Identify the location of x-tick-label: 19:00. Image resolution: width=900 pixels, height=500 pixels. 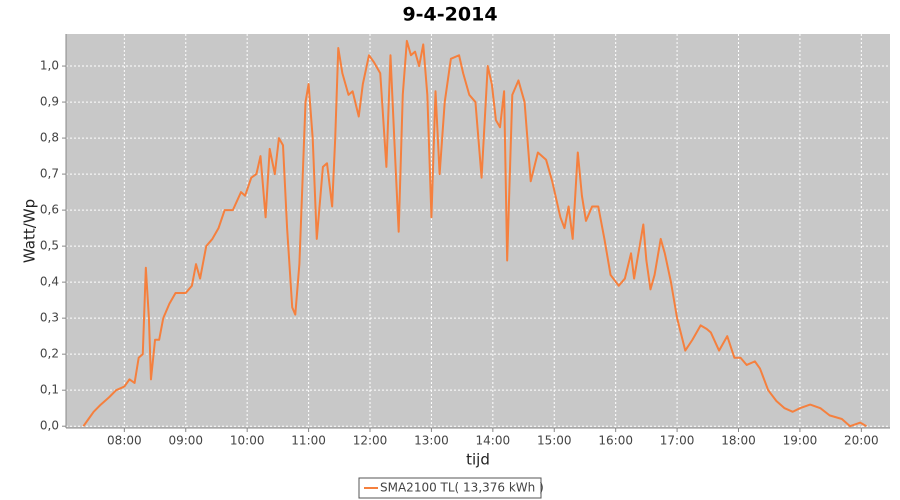
(800, 441).